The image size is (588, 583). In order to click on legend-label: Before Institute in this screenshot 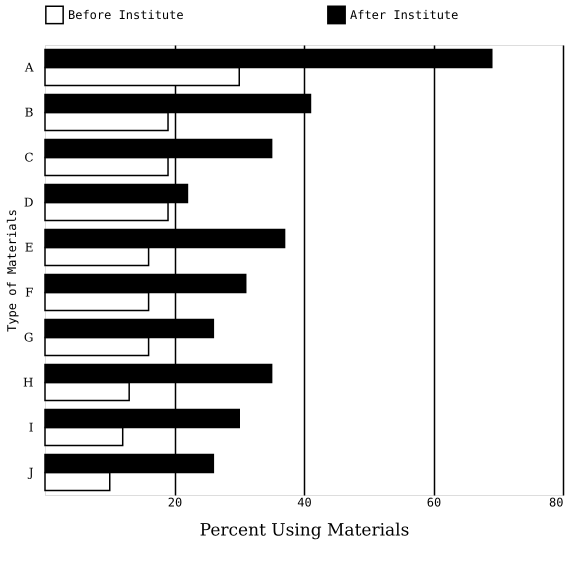, I will do `click(126, 15)`.